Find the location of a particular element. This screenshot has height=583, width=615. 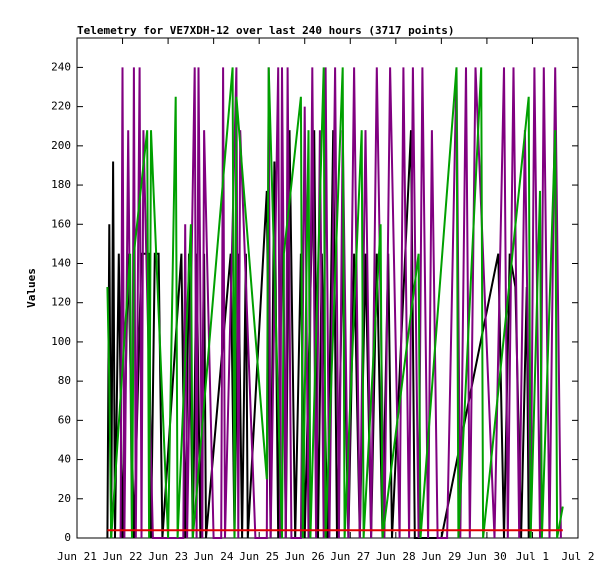

y-tick-label: 40 is located at coordinates (64, 459).